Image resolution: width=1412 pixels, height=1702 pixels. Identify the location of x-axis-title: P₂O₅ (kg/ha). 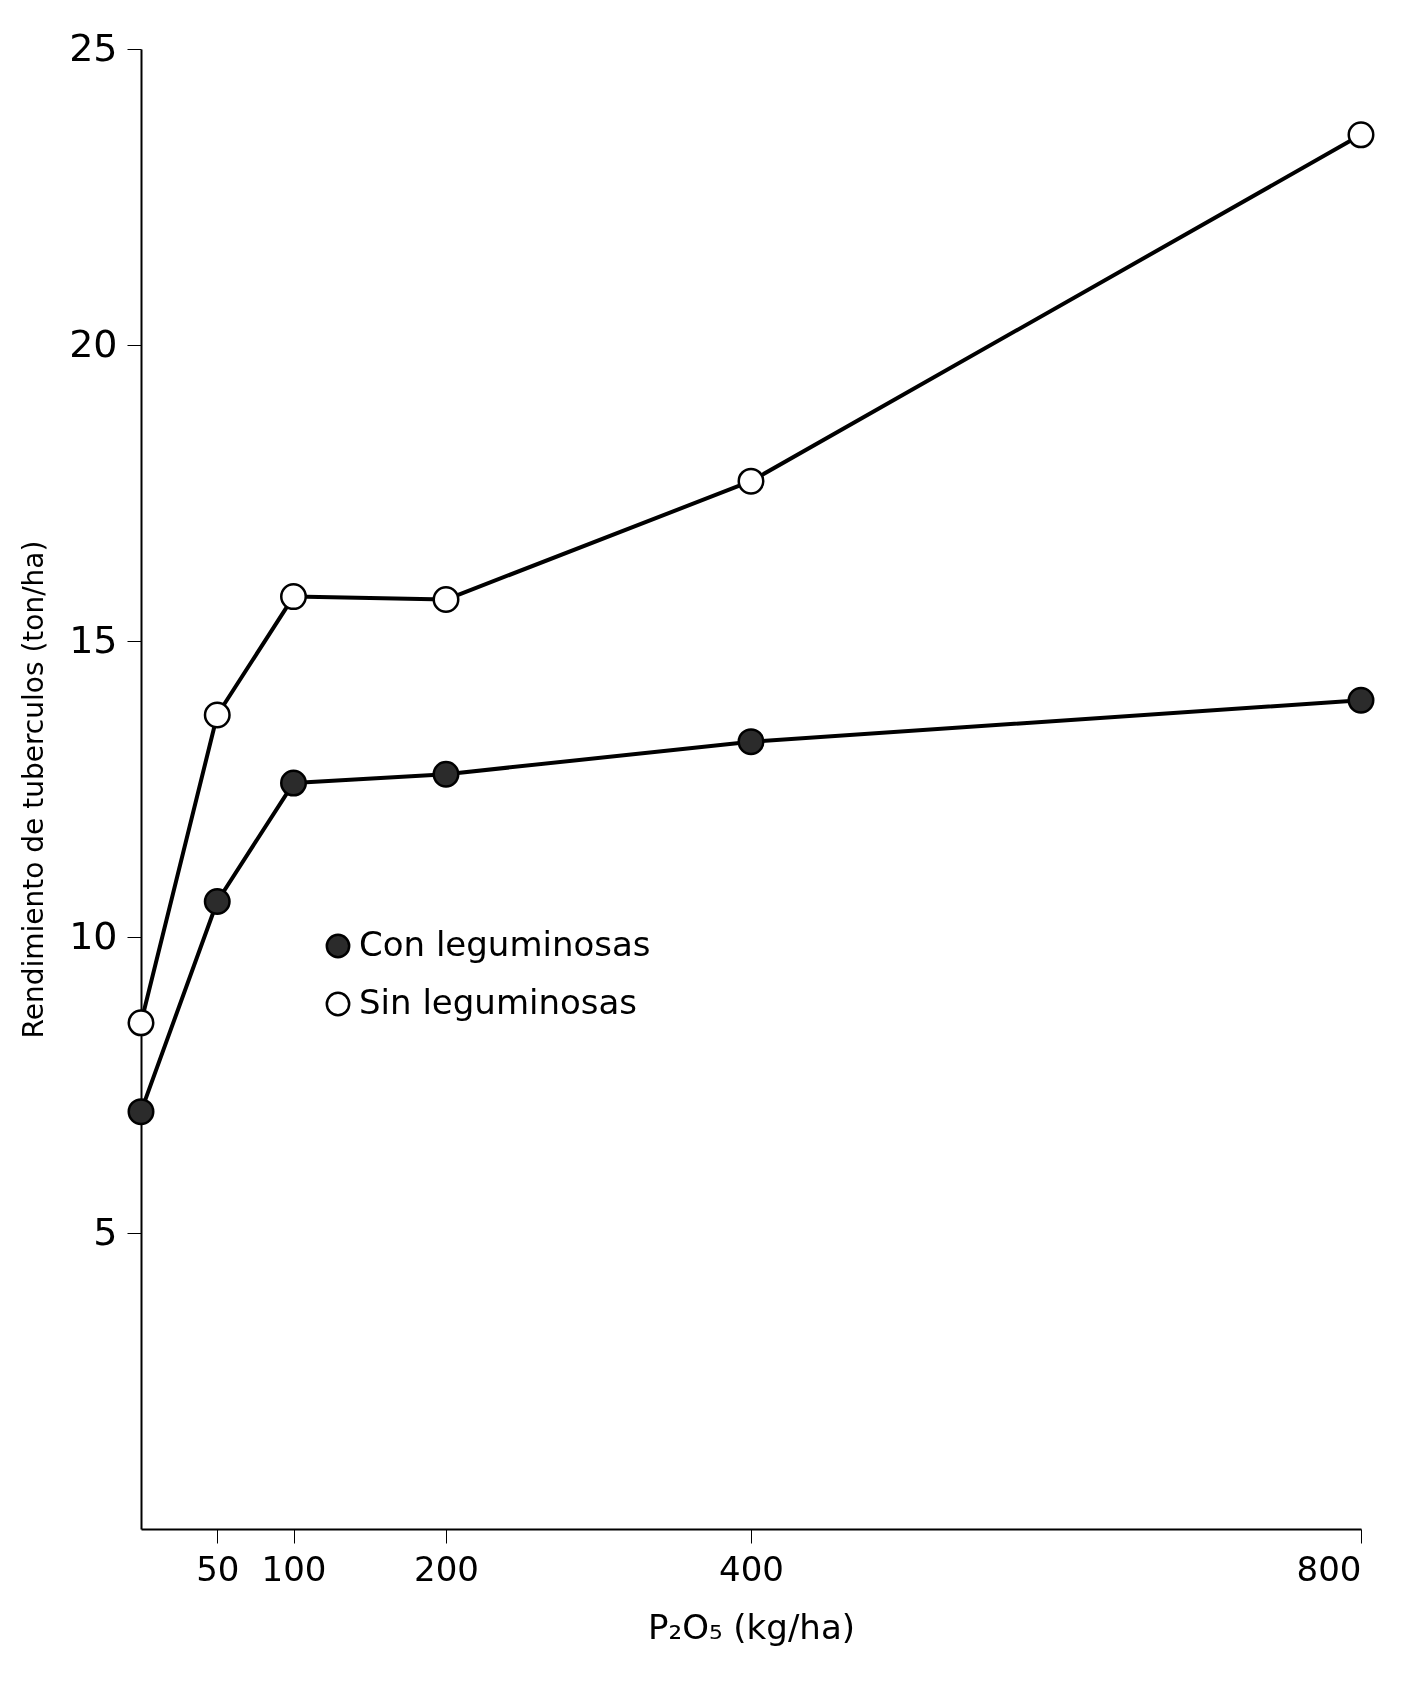
(751, 1626).